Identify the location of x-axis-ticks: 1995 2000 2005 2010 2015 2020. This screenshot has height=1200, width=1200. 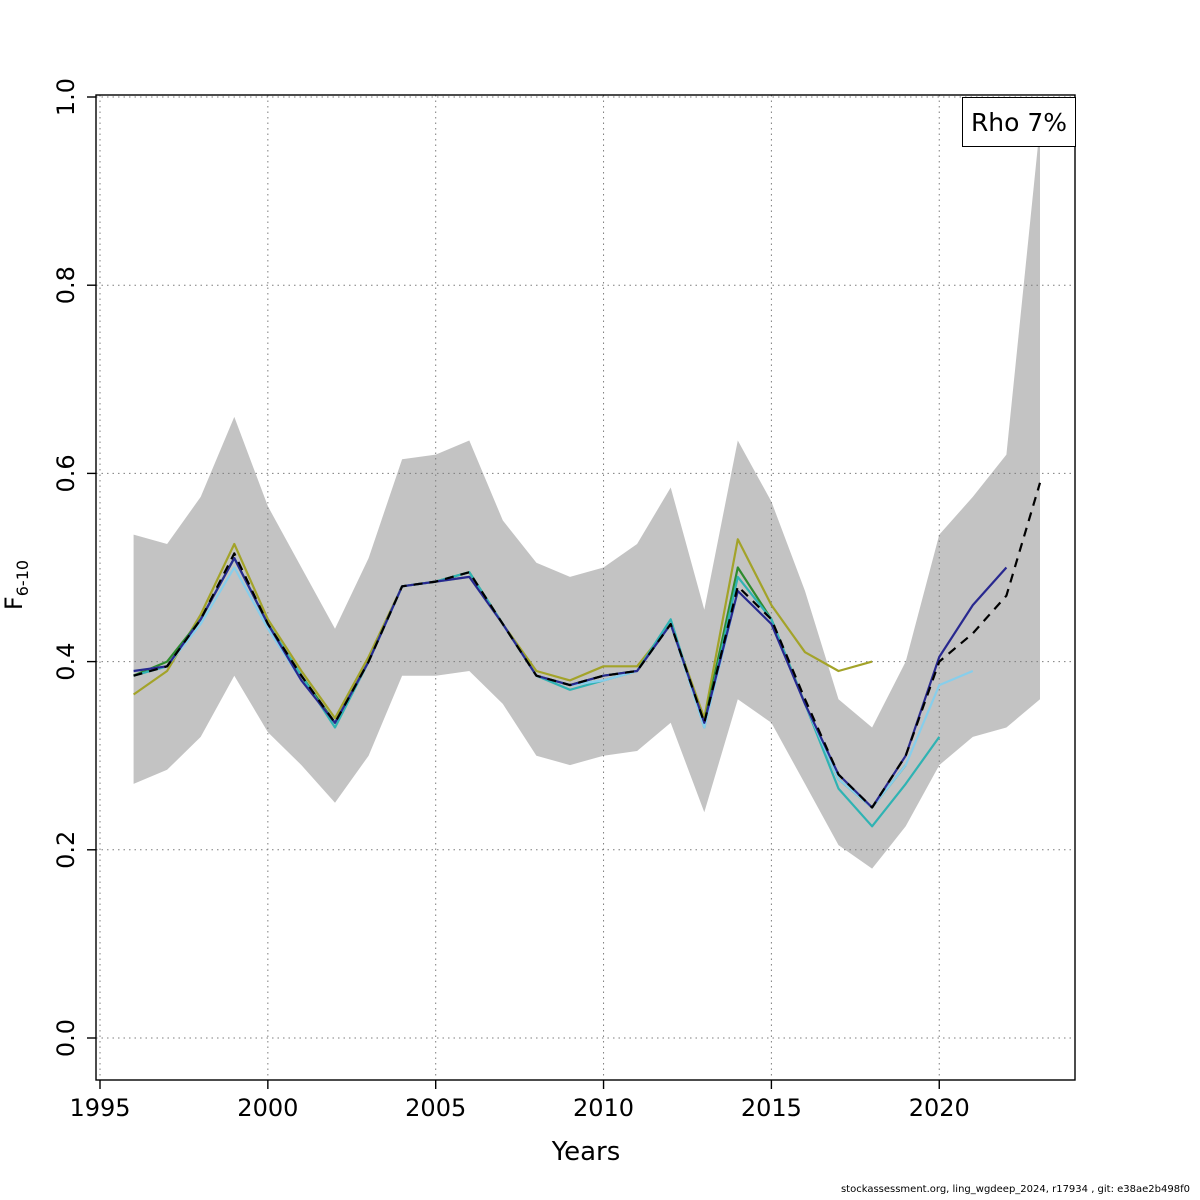
(519, 1101).